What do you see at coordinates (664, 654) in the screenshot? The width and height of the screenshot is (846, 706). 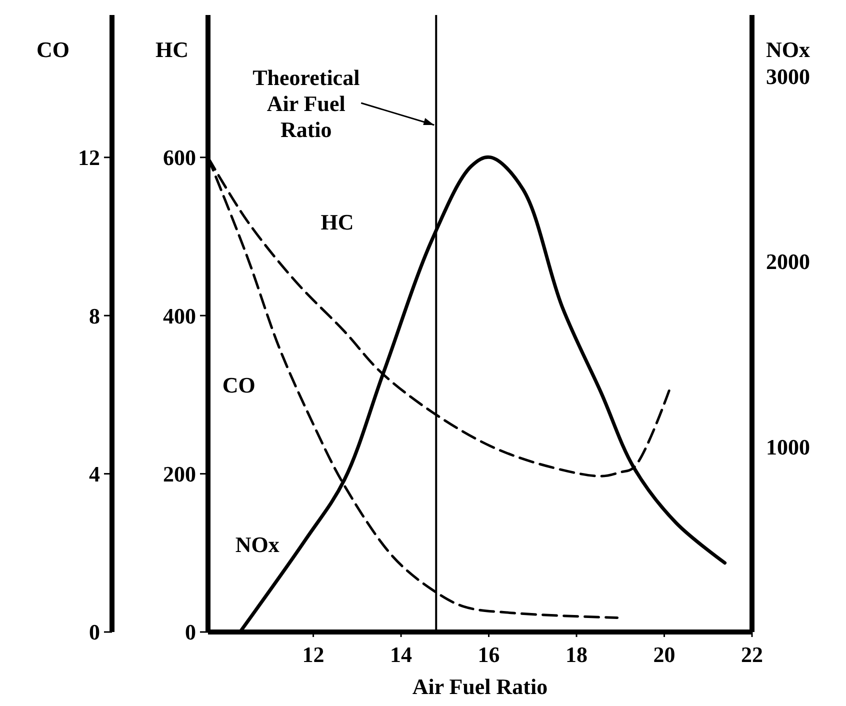 I see `x-tick-label: 20` at bounding box center [664, 654].